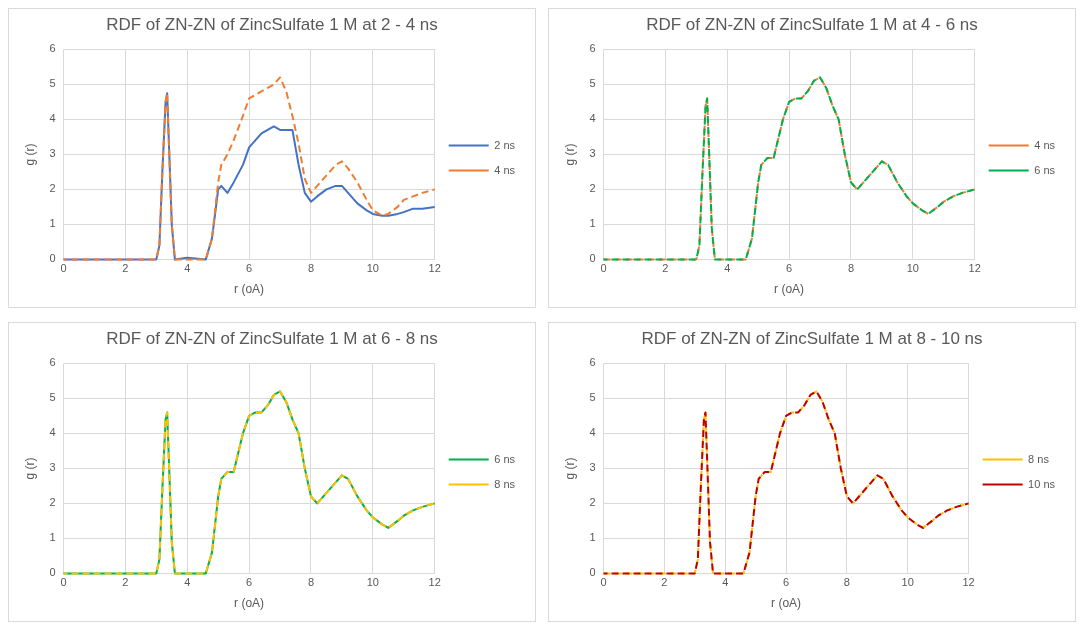 The width and height of the screenshot is (1083, 626). I want to click on chart-title: RDF of ZN-ZN of ZincSulfate 1 M at 2 - 4 ns, so click(272, 24).